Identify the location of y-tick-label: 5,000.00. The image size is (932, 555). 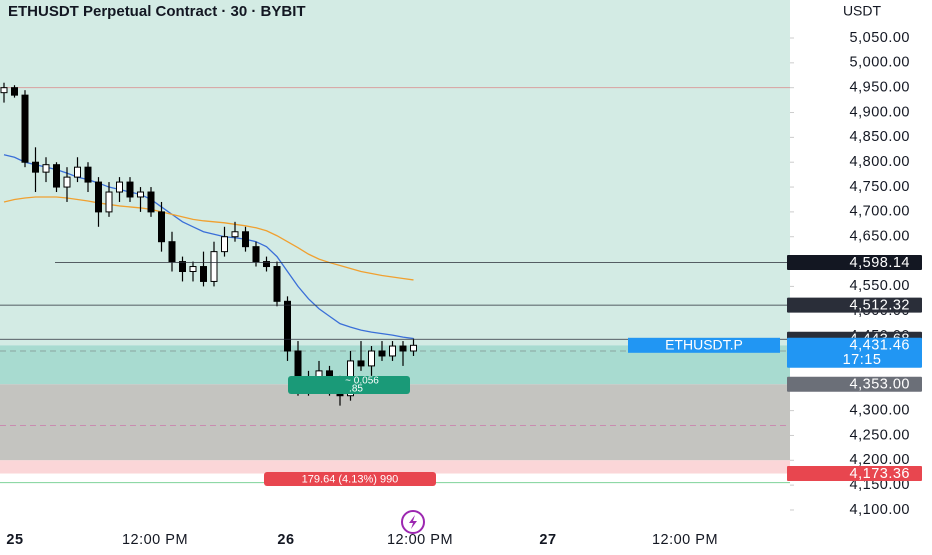
(880, 63).